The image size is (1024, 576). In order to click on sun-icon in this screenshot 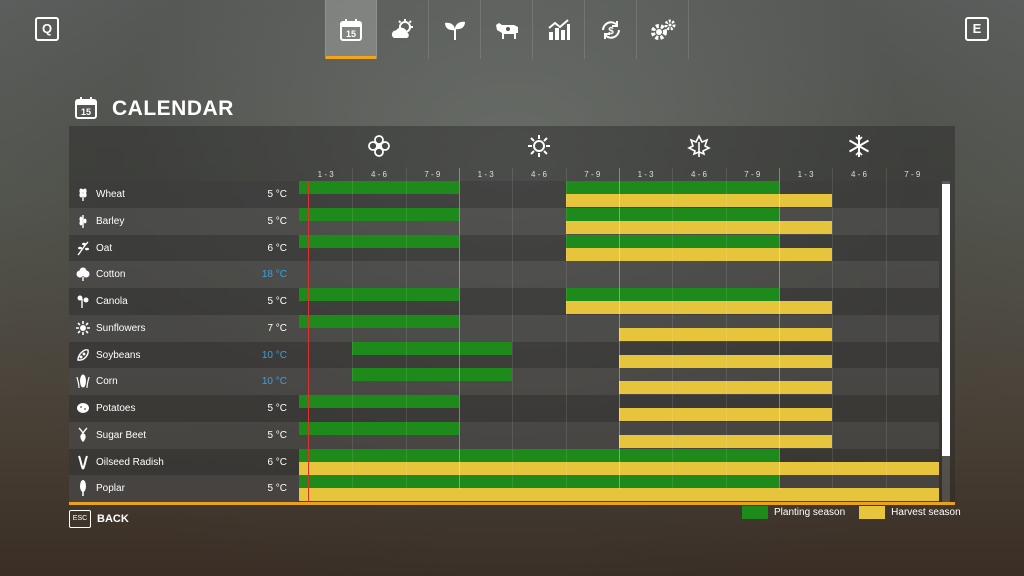, I will do `click(539, 146)`.